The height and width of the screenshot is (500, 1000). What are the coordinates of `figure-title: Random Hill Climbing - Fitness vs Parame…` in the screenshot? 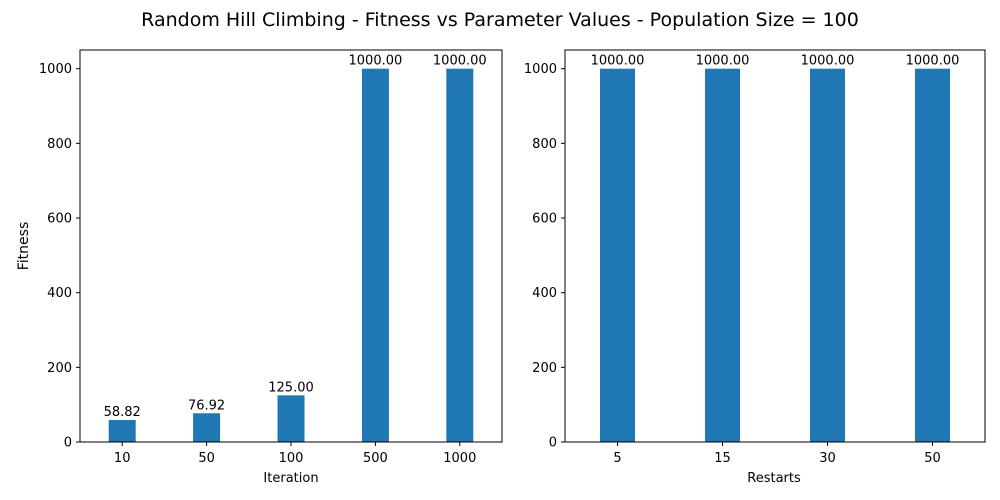 It's located at (500, 20).